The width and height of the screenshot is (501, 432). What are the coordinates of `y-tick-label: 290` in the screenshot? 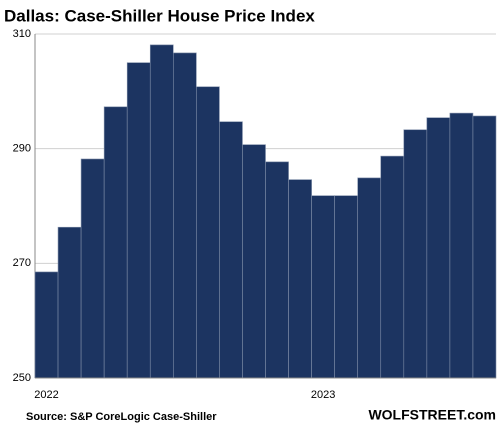 It's located at (22, 149).